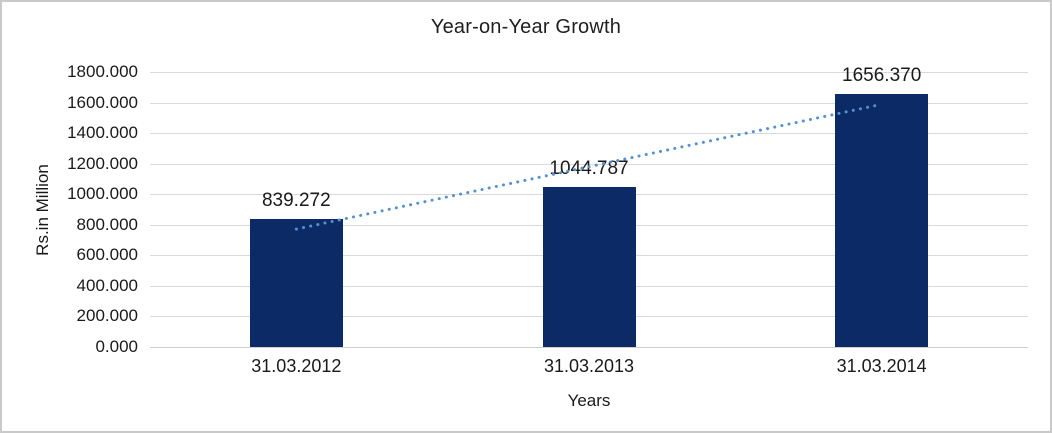 The width and height of the screenshot is (1052, 433). What do you see at coordinates (107, 255) in the screenshot?
I see `y-tick-label: 600.000` at bounding box center [107, 255].